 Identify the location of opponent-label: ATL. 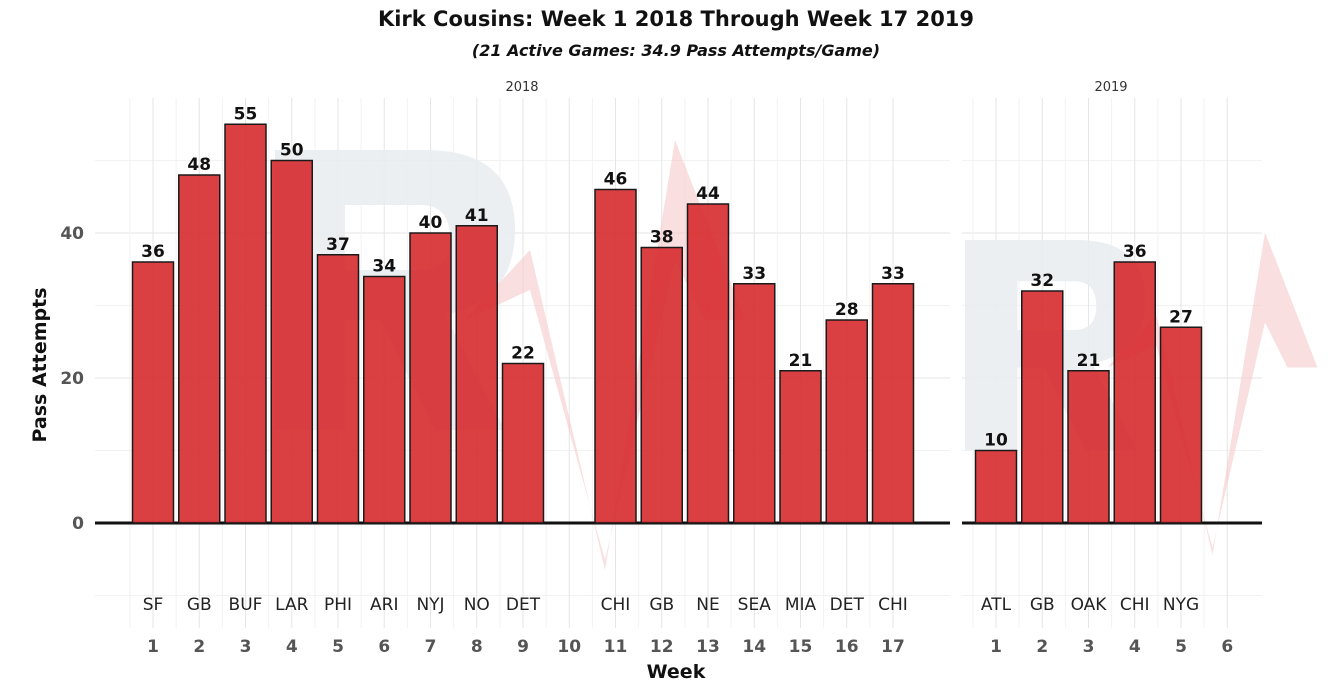
(996, 605).